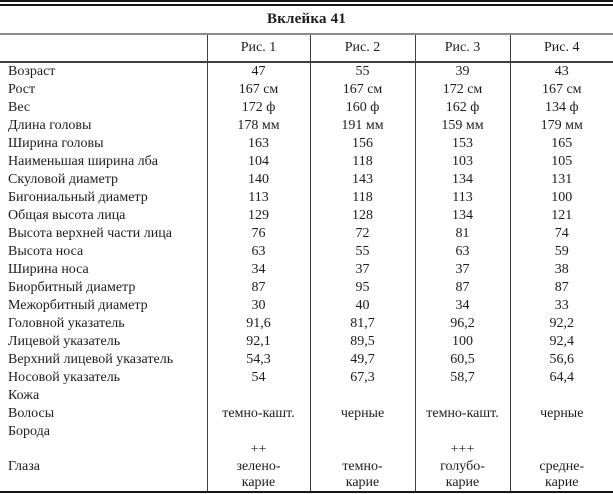  Describe the element at coordinates (561, 162) in the screenshot. I see `cell-value: 105` at that location.